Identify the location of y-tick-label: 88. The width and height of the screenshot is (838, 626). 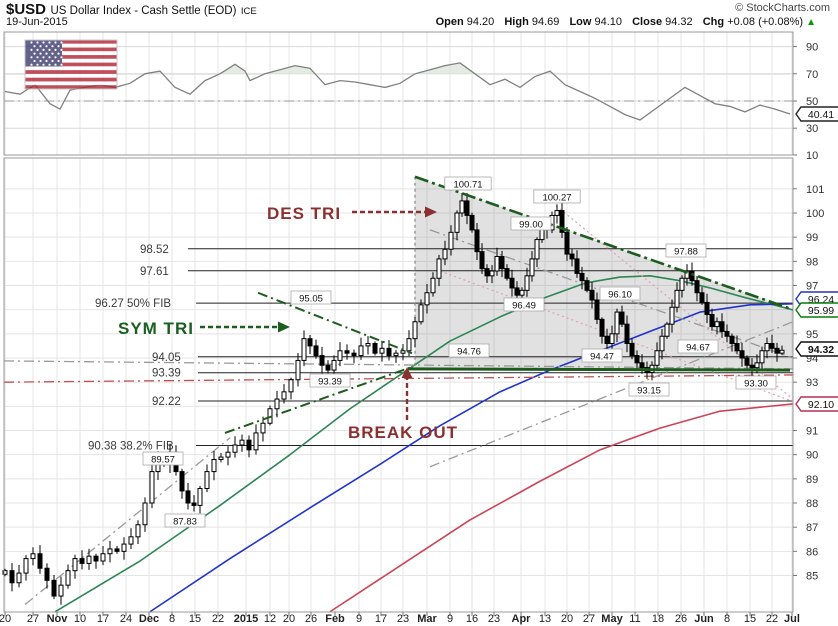
(812, 504).